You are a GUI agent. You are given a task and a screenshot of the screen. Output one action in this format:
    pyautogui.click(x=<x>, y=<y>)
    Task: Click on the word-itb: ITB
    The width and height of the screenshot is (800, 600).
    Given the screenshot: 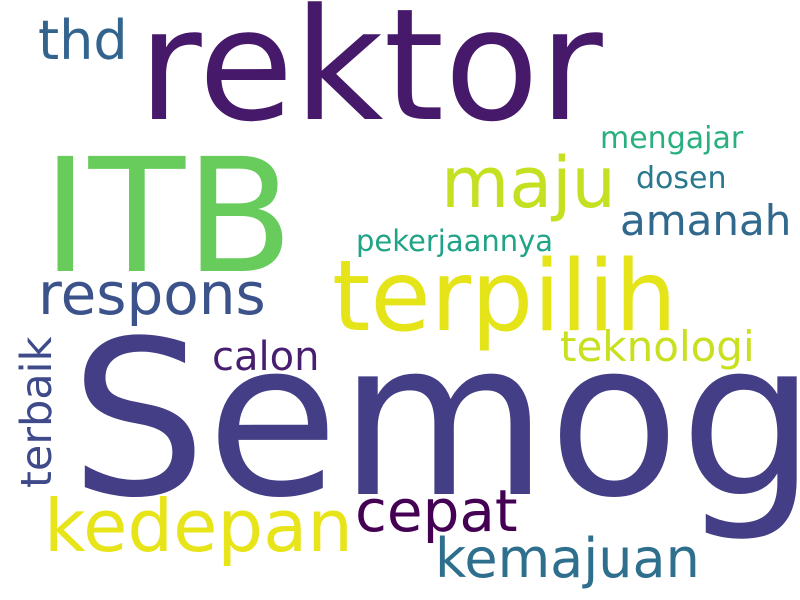 What is the action you would take?
    pyautogui.click(x=168, y=217)
    